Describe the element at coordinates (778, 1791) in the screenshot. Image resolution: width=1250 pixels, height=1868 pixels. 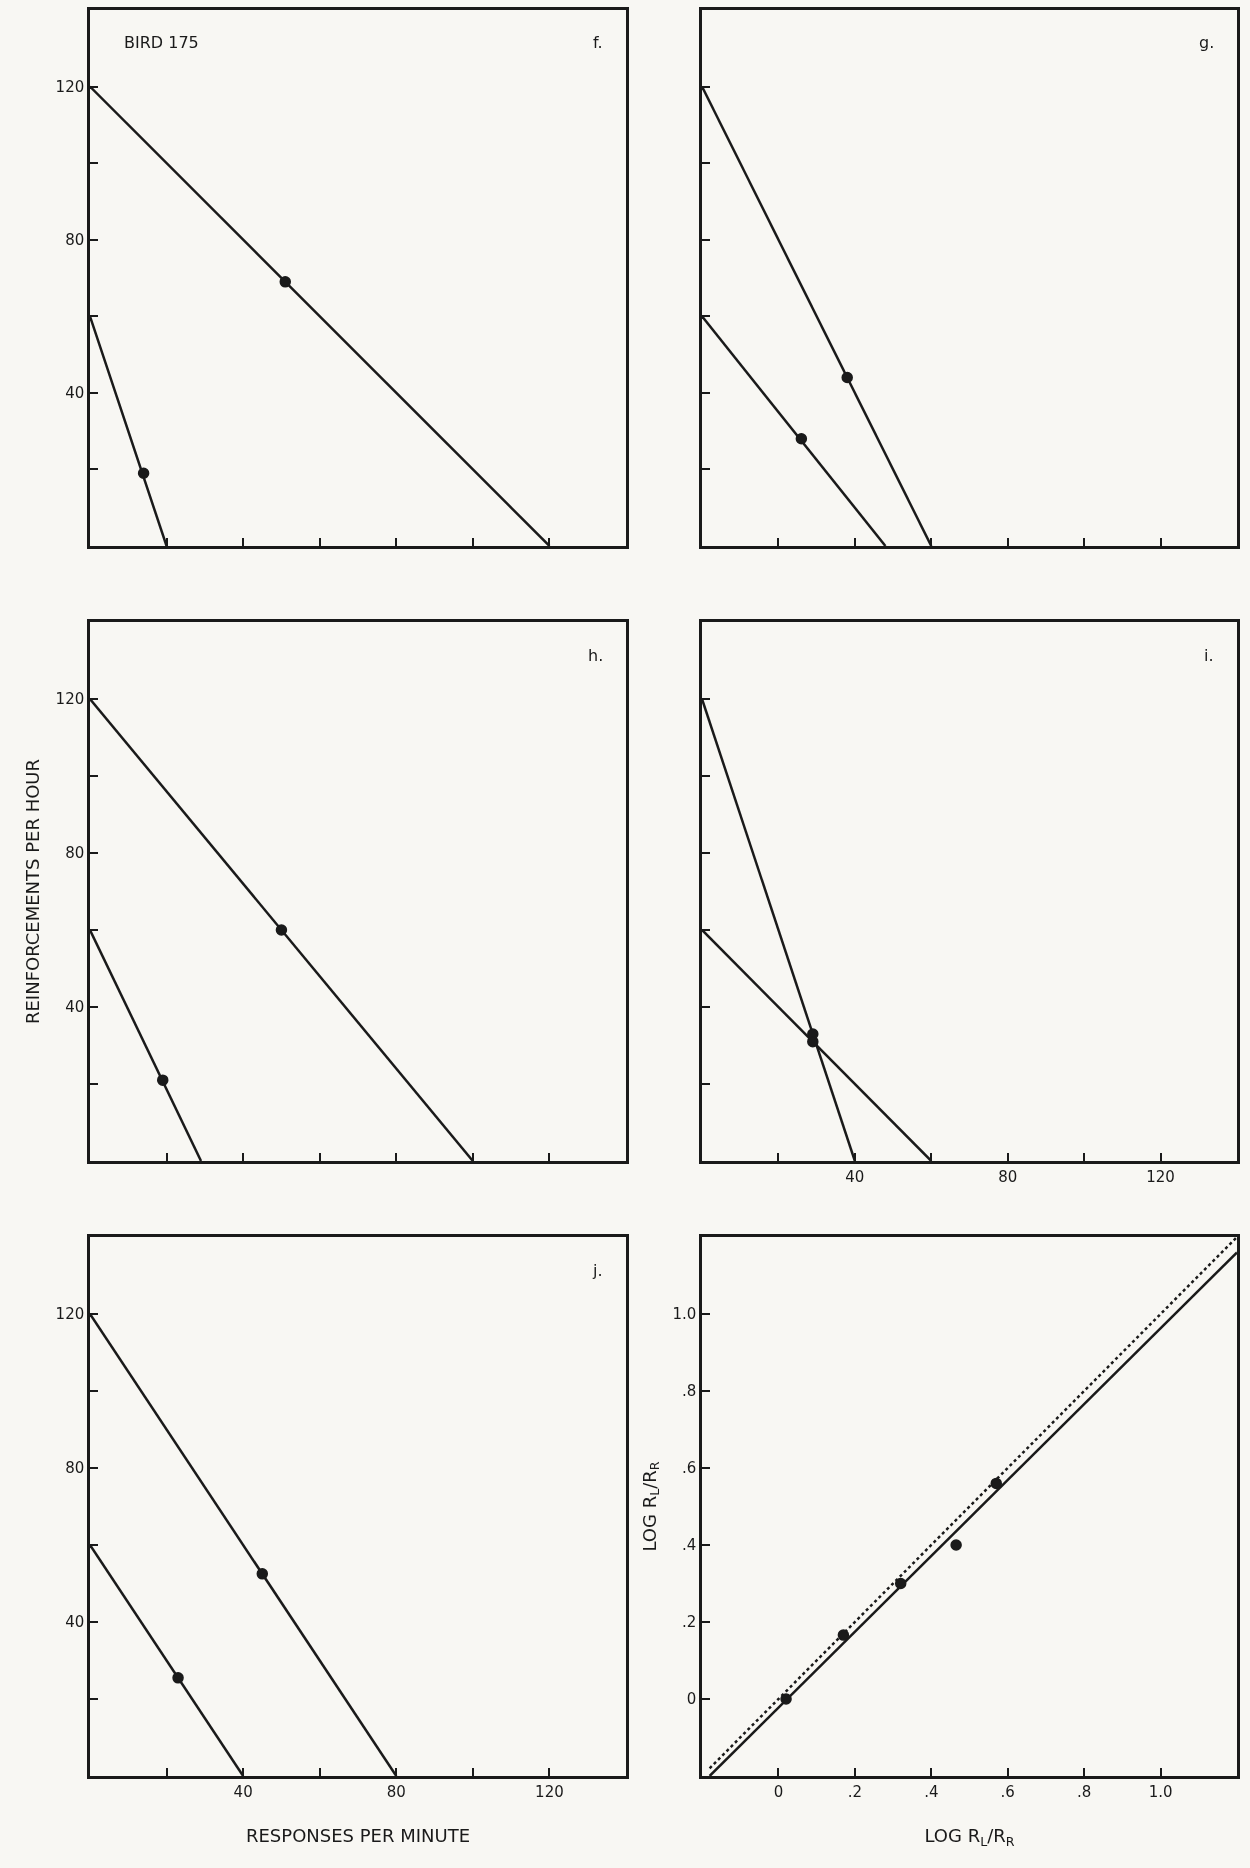
I see `x-tick-label: 0` at that location.